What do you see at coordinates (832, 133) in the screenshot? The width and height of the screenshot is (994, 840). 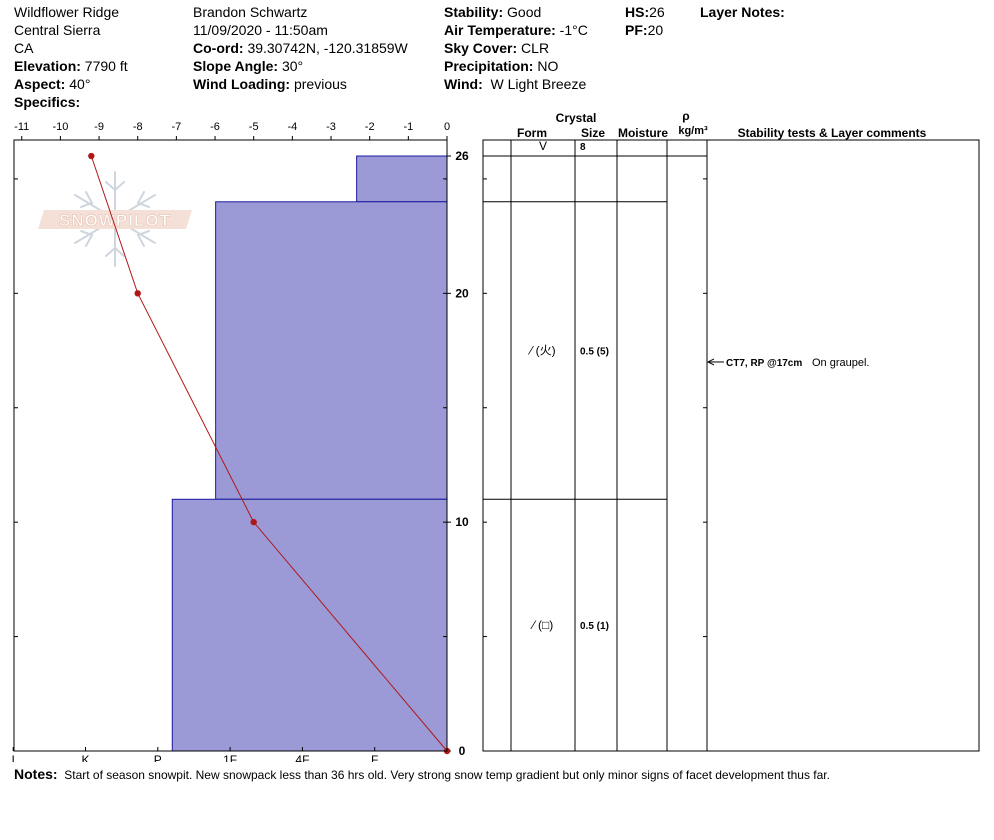 I see `col-header-stability: Stability tests & Layer comments` at bounding box center [832, 133].